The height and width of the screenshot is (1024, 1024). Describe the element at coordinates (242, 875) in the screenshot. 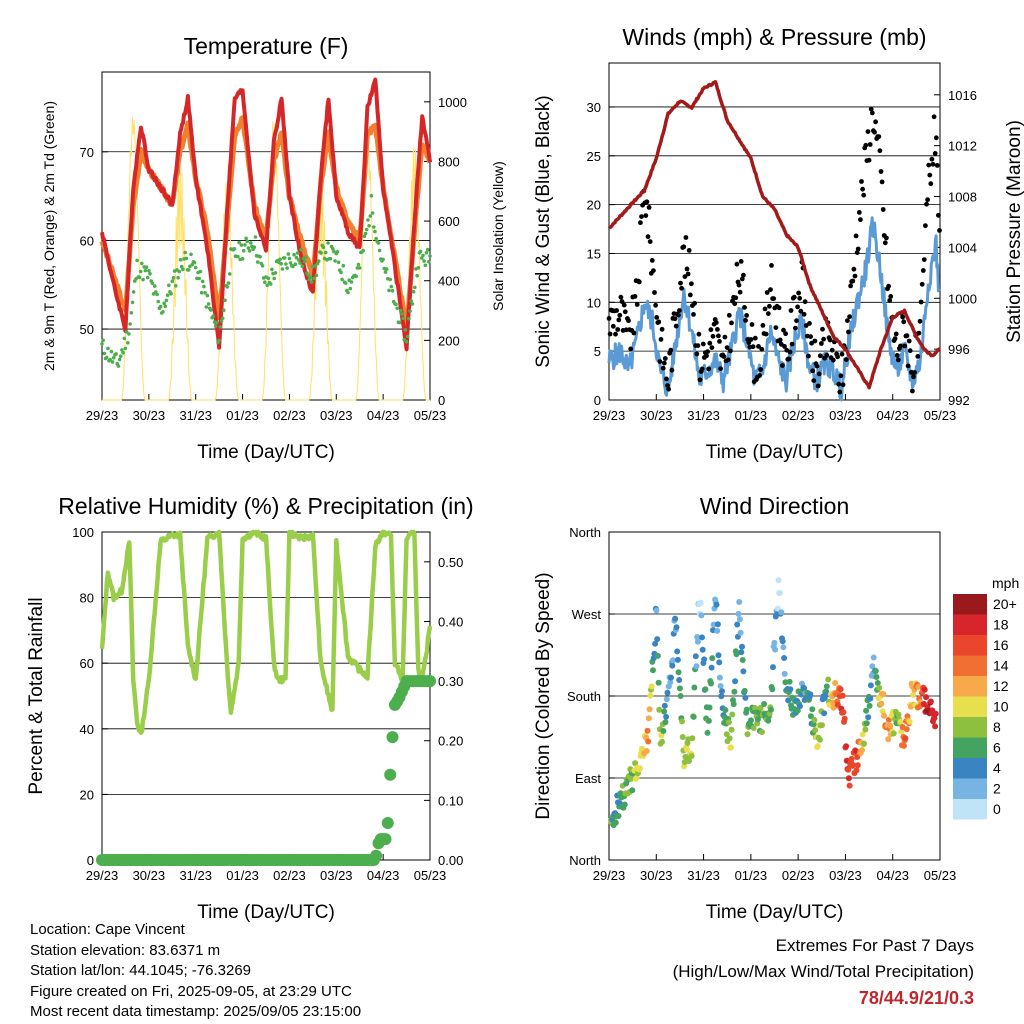

I see `x-tick-label: 01/23` at that location.